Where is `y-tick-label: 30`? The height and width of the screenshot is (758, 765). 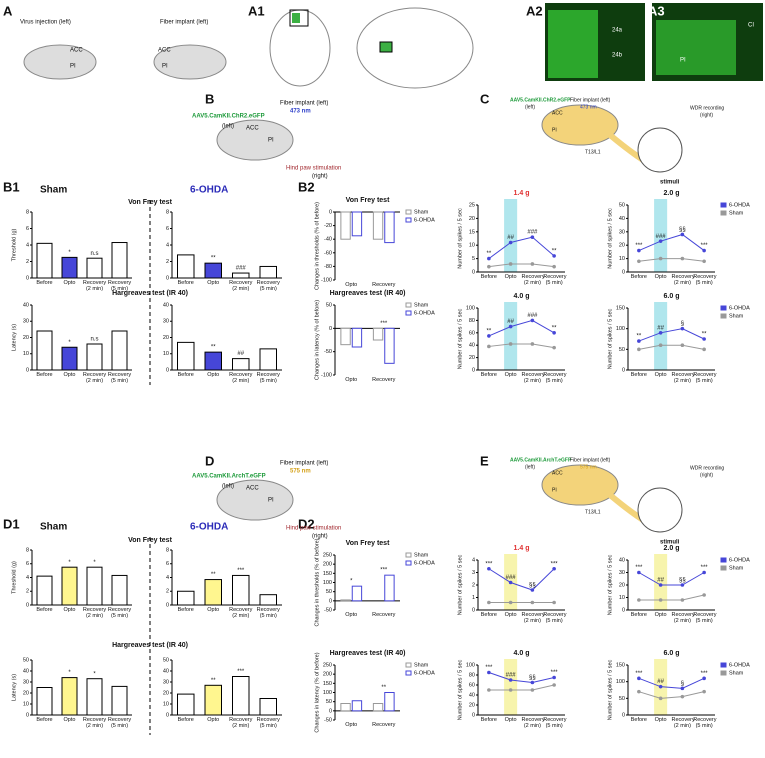 y-tick-label: 30 is located at coordinates (622, 232).